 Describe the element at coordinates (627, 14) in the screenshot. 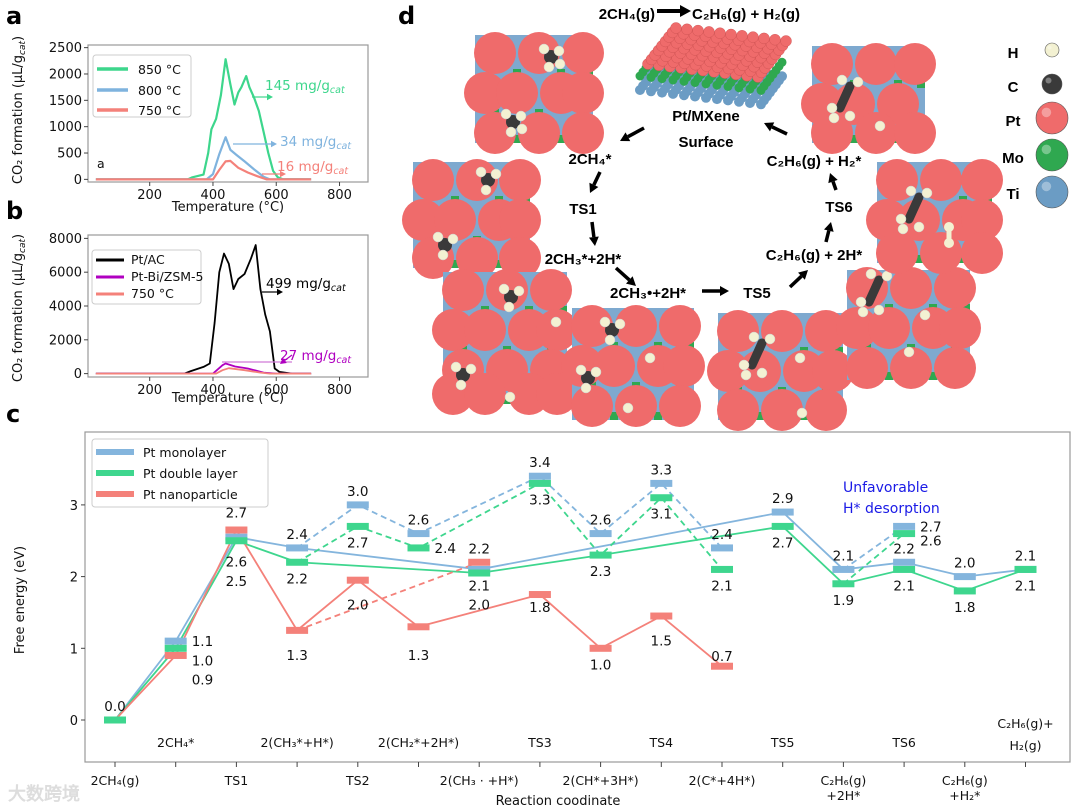

I see `reaction-title-left: 2CH₄(g)` at that location.